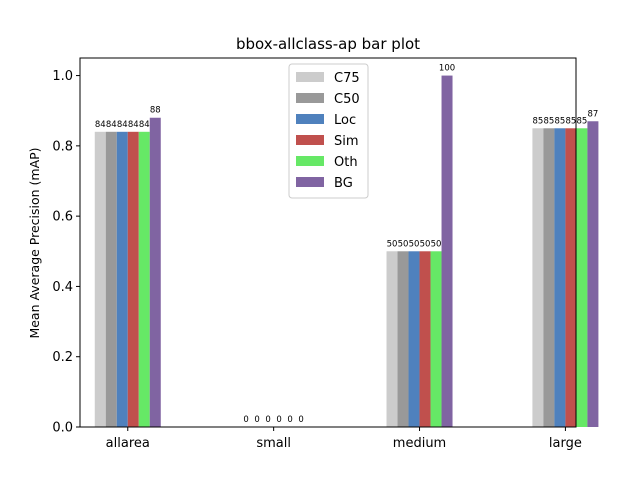 The height and width of the screenshot is (480, 640). Describe the element at coordinates (278, 420) in the screenshot. I see `data-label-small-sim: 0` at that location.